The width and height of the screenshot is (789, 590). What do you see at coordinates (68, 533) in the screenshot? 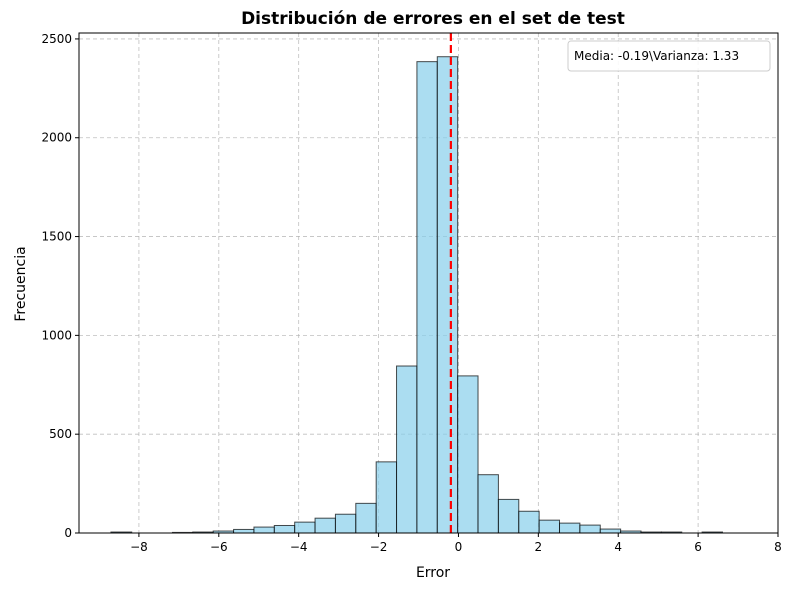
I see `y-tick-label: 0` at bounding box center [68, 533].